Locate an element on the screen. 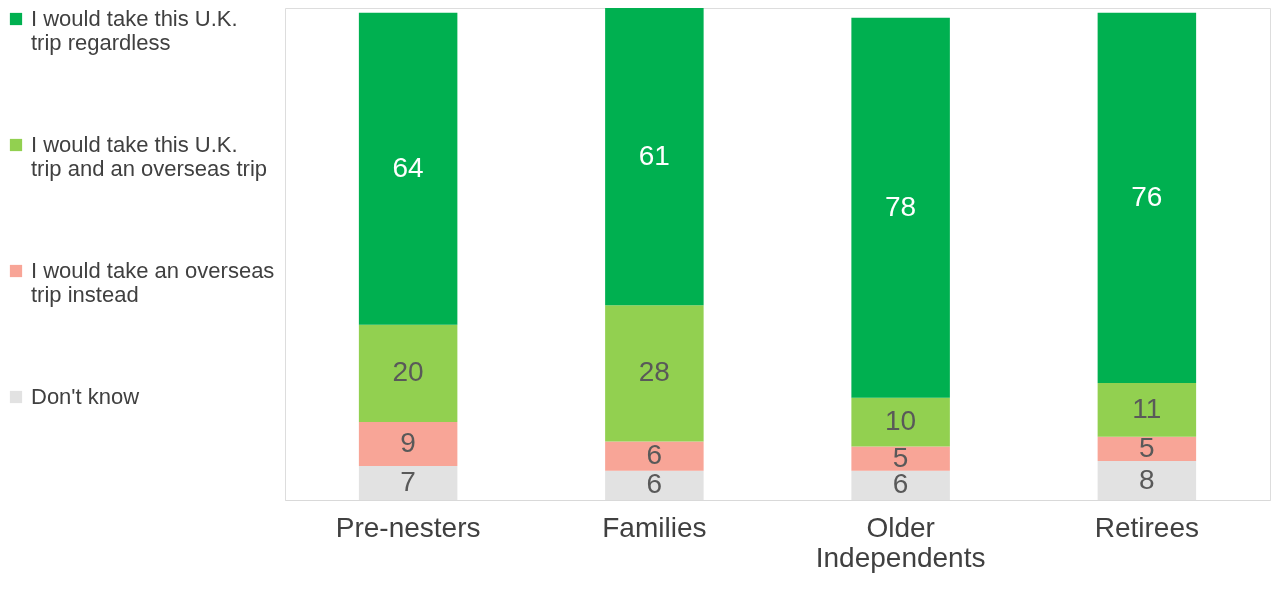 The image size is (1281, 592). data-label: 28 is located at coordinates (654, 372).